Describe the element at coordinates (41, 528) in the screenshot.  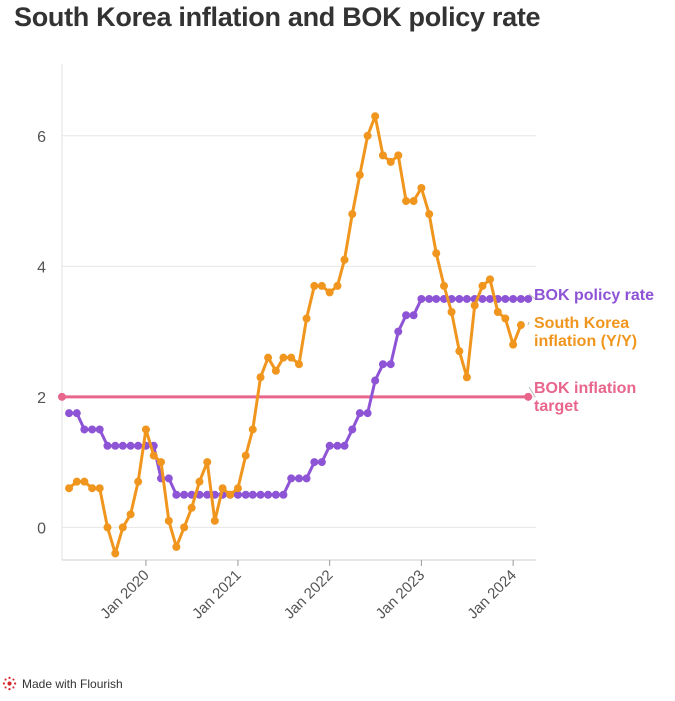
I see `y-tick-label: 0` at that location.